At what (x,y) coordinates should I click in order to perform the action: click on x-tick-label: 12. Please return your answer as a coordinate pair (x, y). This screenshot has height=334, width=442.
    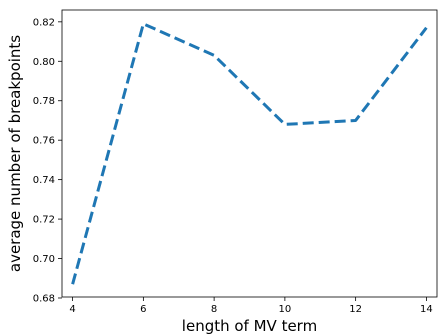
    Looking at the image, I should click on (355, 309).